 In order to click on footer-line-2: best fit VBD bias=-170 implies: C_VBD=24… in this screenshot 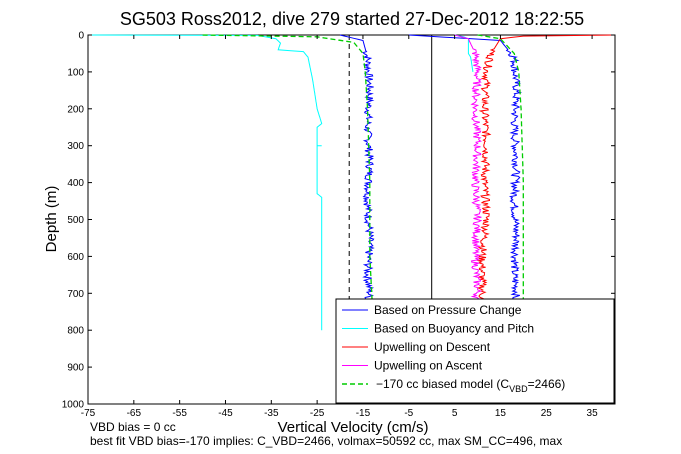, I will do `click(326, 441)`.